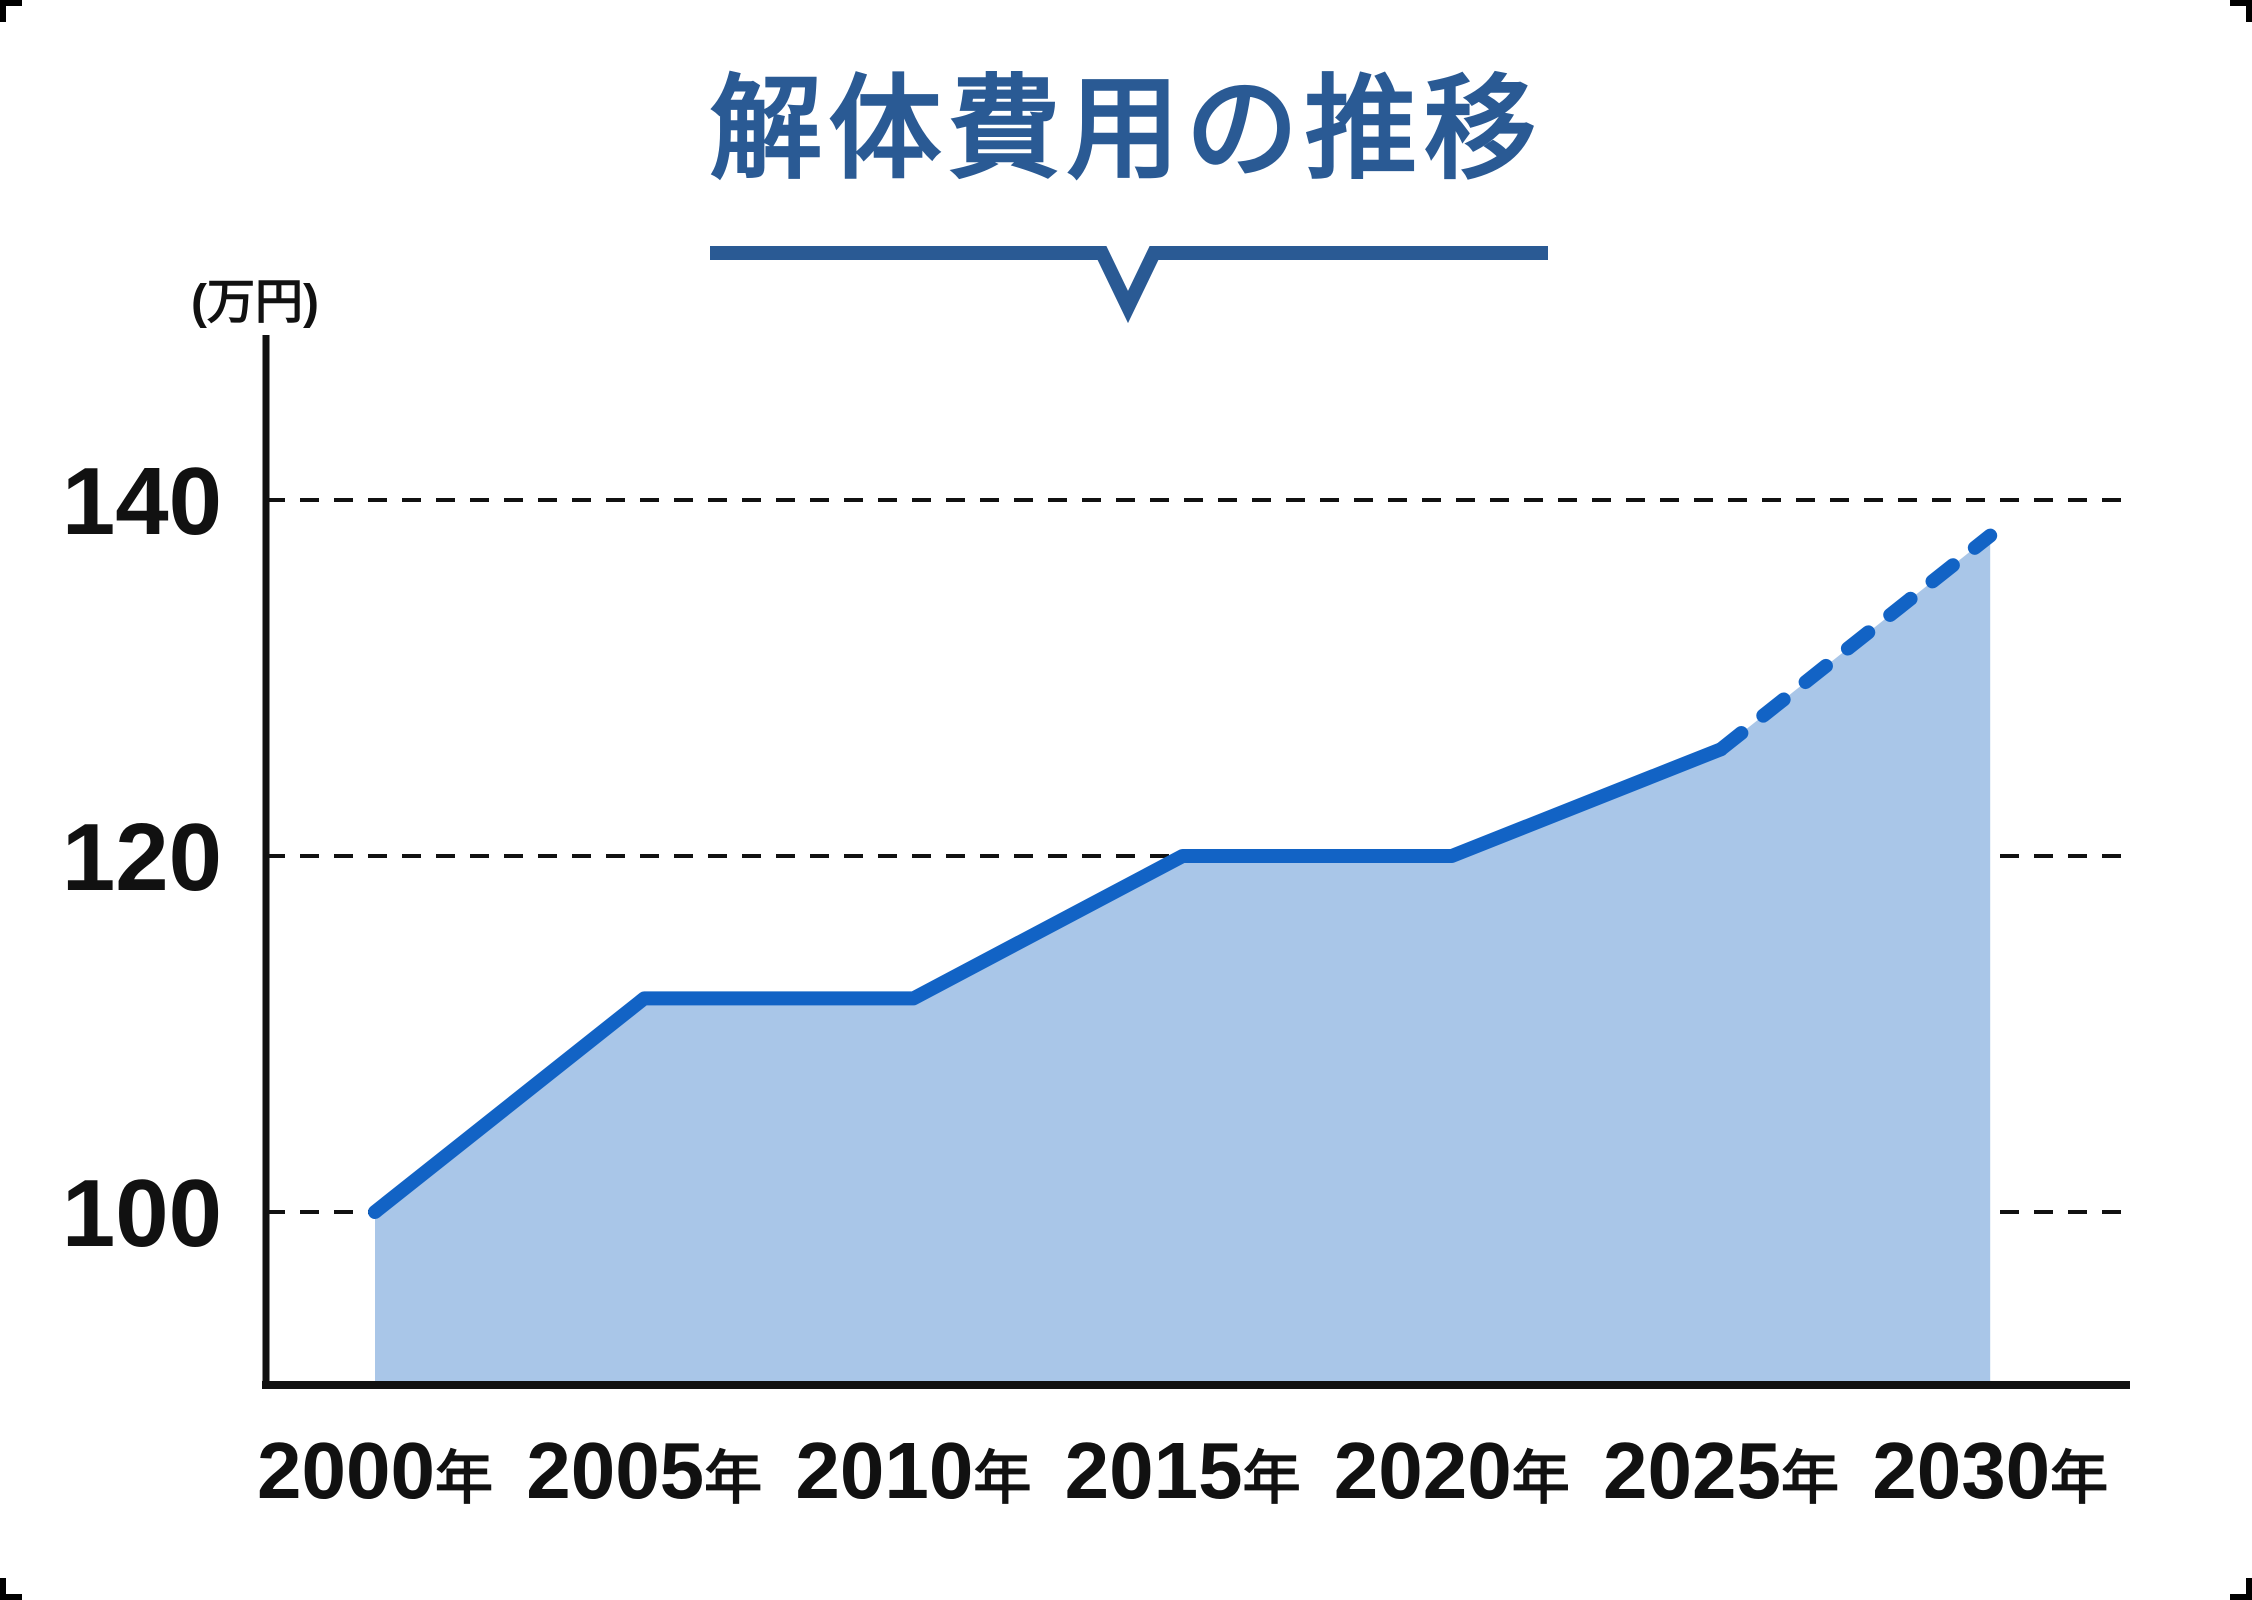 This screenshot has width=2252, height=1600. Describe the element at coordinates (1129, 285) in the screenshot. I see `title-underline` at that location.